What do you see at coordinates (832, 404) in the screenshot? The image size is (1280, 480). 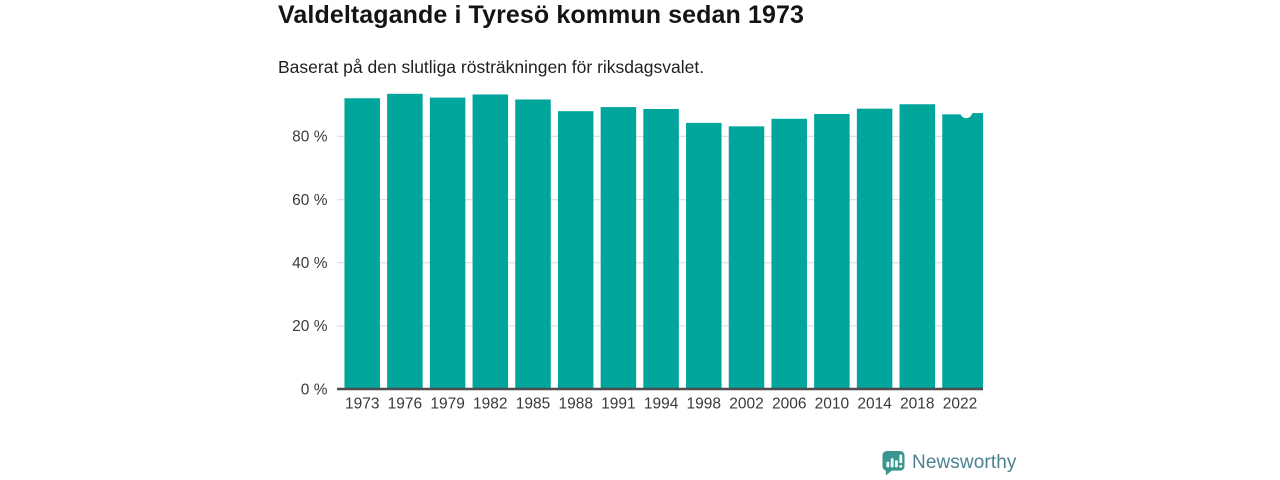 I see `x-tick-label-2010: 2010` at bounding box center [832, 404].